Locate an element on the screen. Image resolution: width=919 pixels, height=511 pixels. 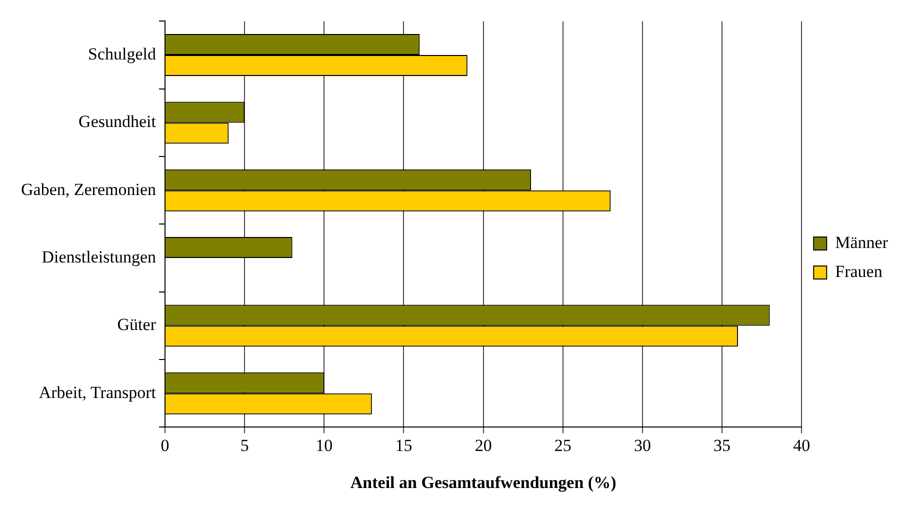
y-tick-label: Gaben, Zeremonien is located at coordinates (88, 189).